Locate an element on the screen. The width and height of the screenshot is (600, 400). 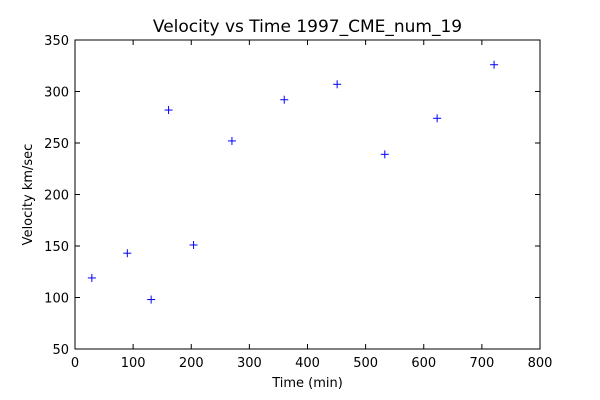
x-tick-label: 300 is located at coordinates (249, 363).